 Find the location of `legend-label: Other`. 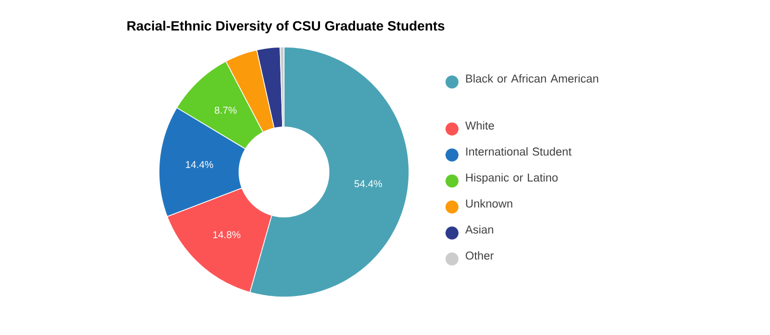

legend-label: Other is located at coordinates (480, 255).